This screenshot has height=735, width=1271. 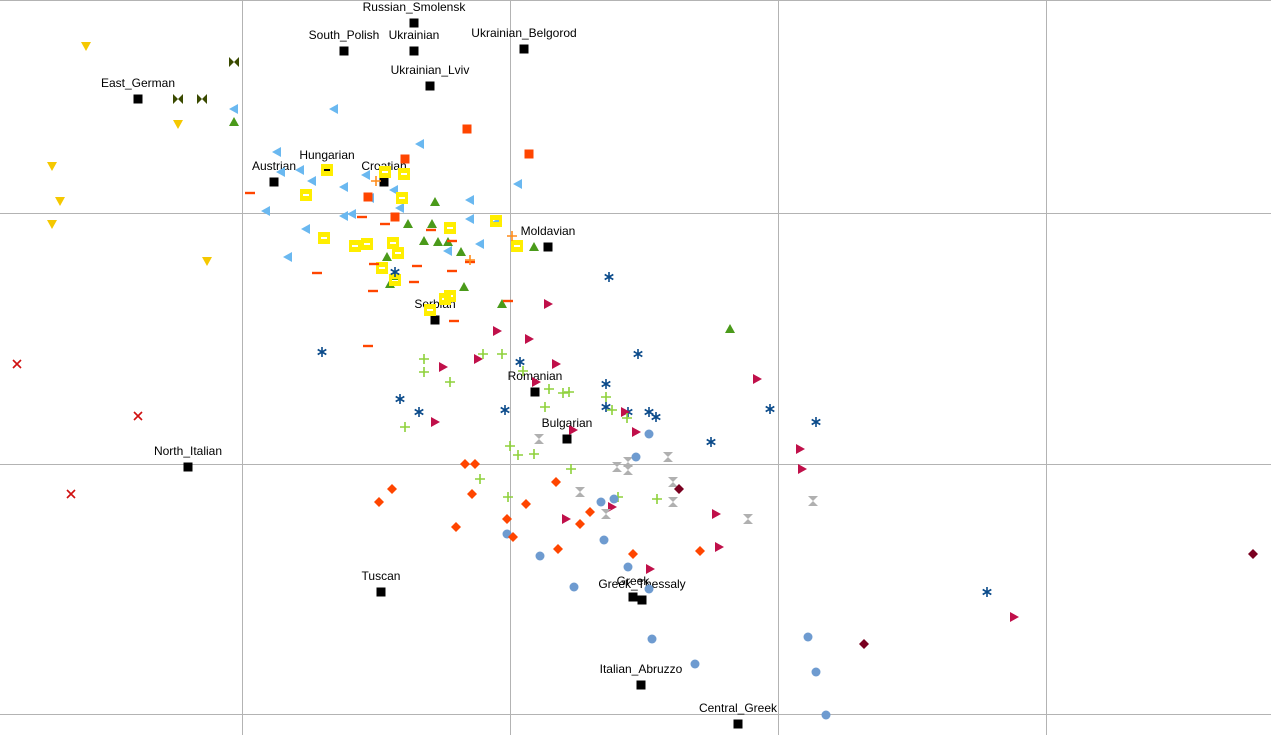 I want to click on point-label: Central_Greek, so click(x=738, y=708).